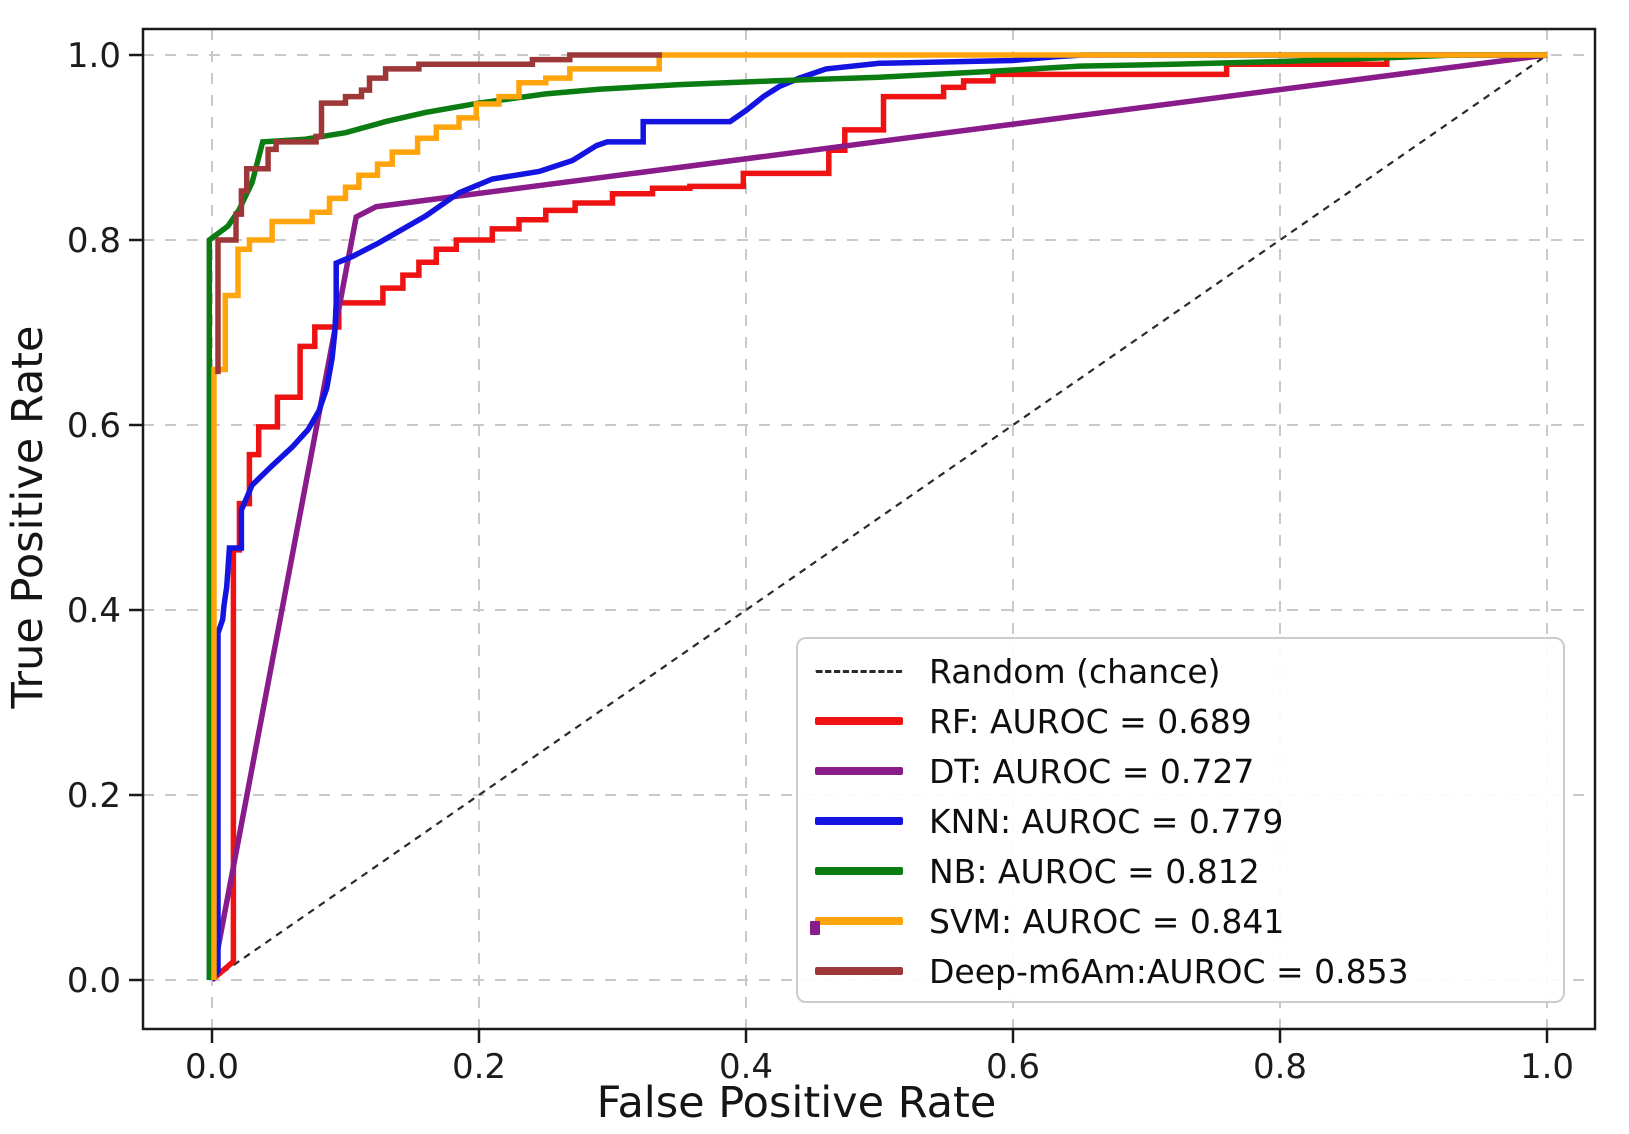 The image size is (1629, 1134). I want to click on y-tick-label: 0.4, so click(94, 611).